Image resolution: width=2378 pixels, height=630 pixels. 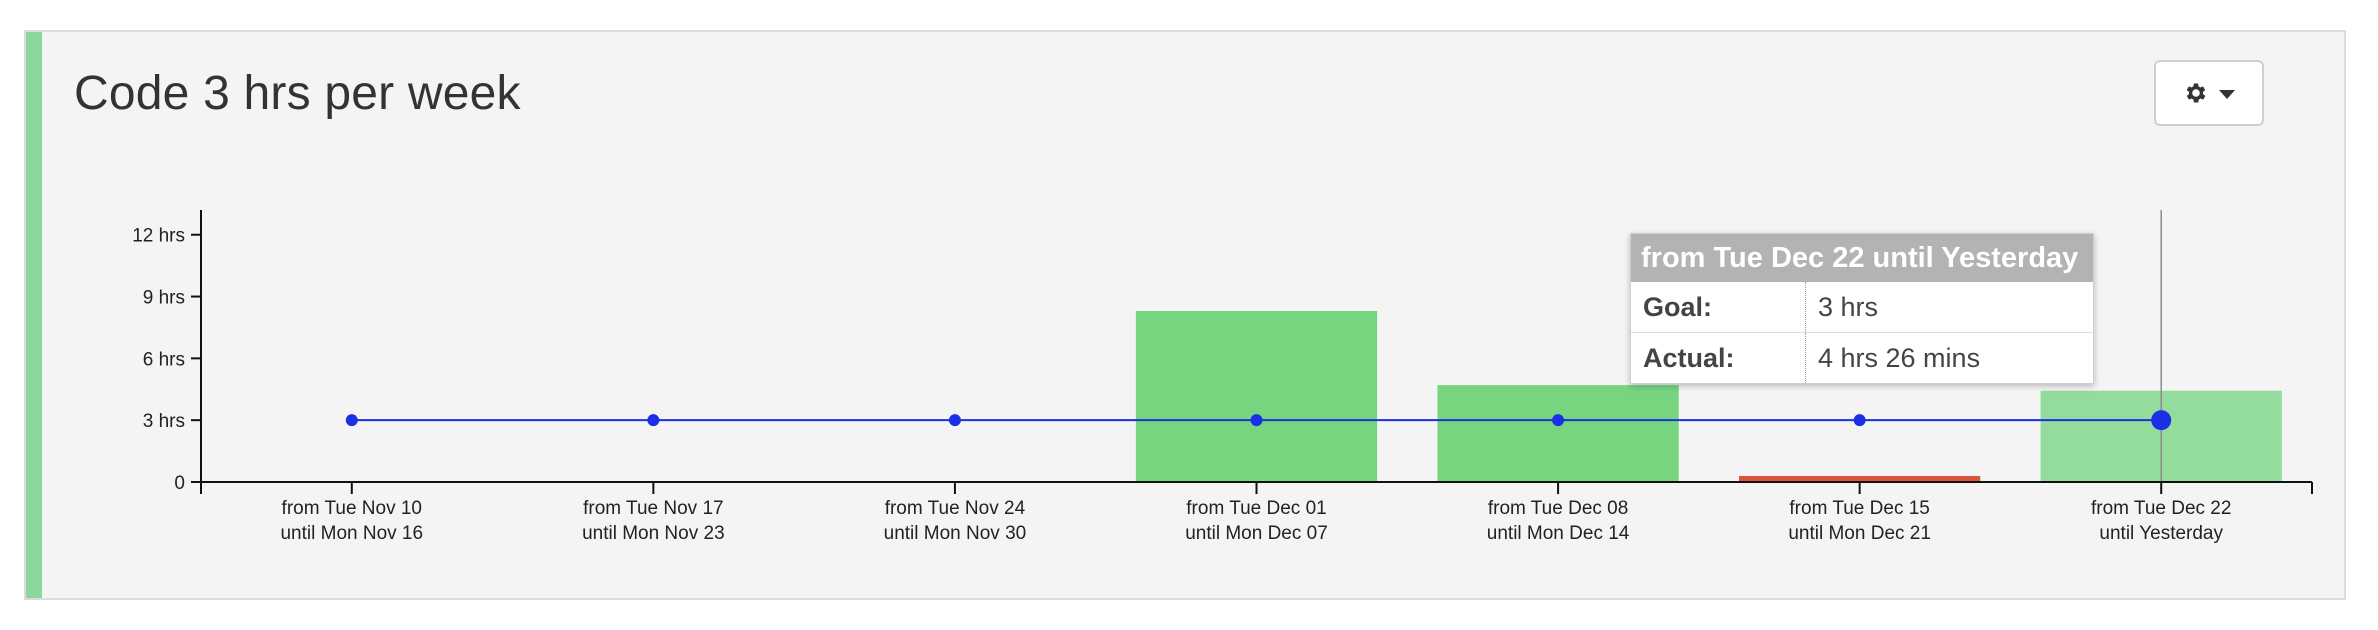 What do you see at coordinates (179, 483) in the screenshot?
I see `y-tick-label-0: 0` at bounding box center [179, 483].